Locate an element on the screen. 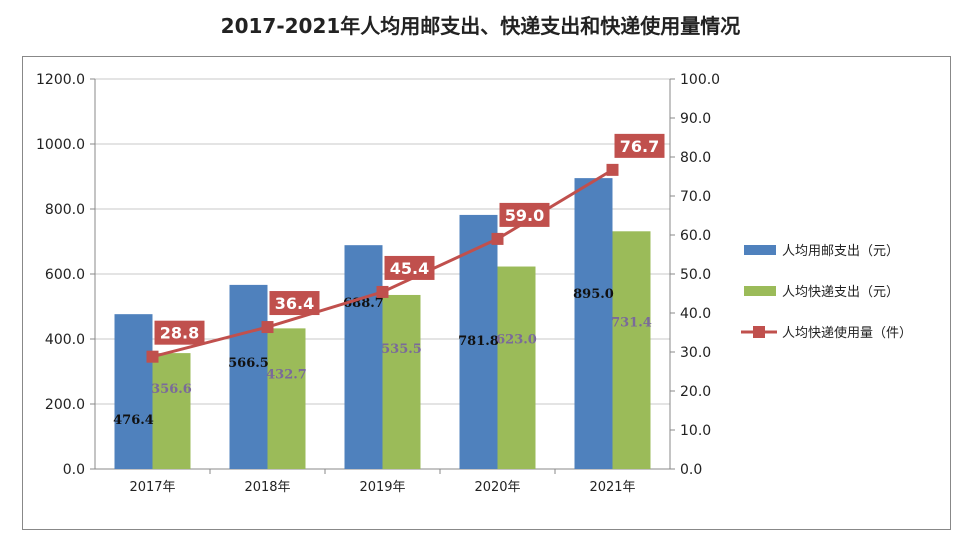 This screenshot has width=961, height=541. y-right-tick-label: 30.0 is located at coordinates (695, 353).